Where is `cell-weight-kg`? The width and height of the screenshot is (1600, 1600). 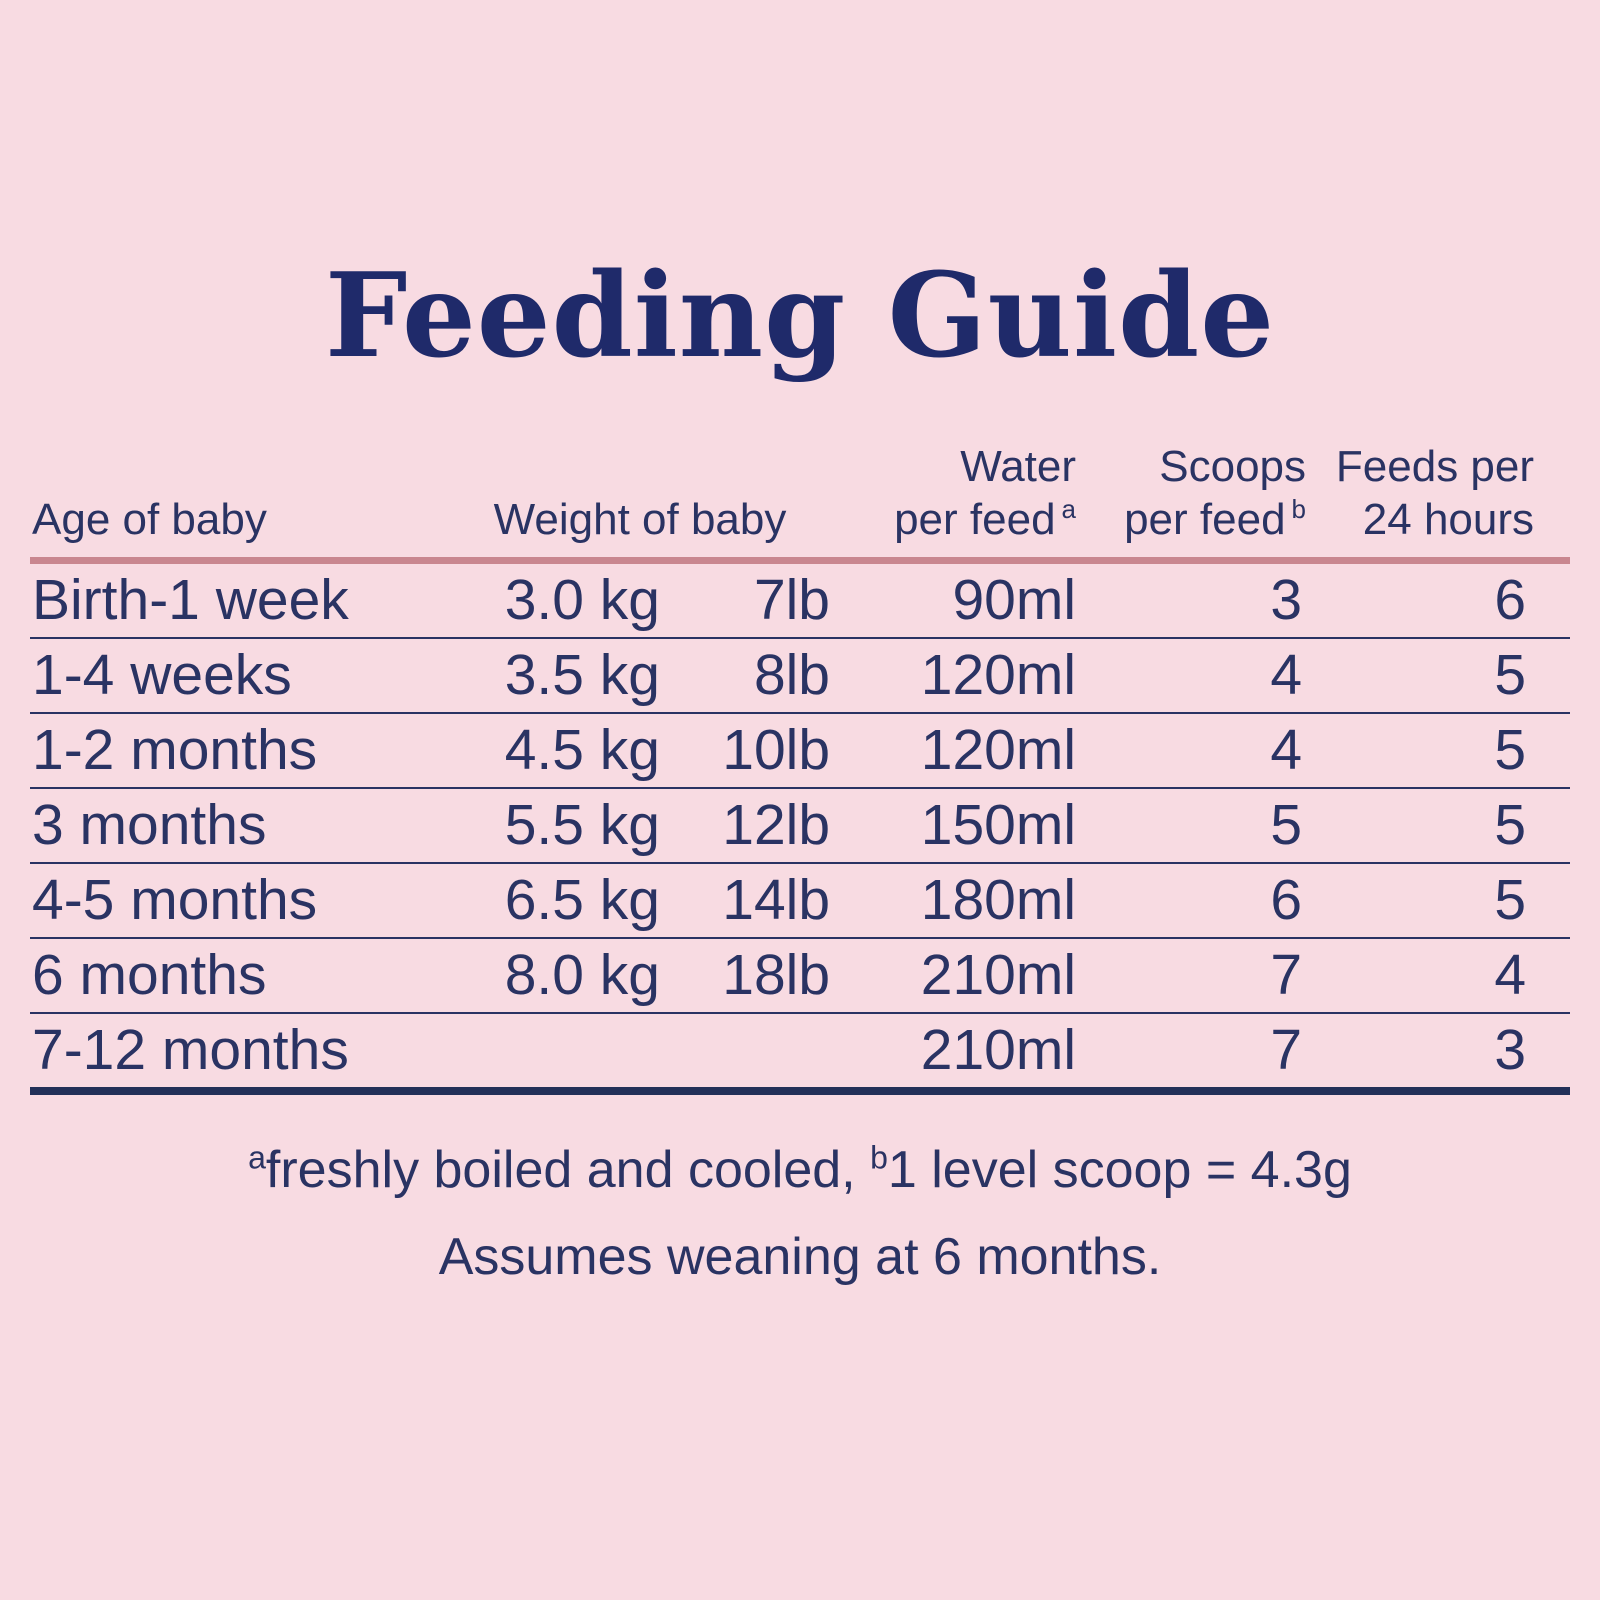
cell-weight-kg is located at coordinates (555, 1052).